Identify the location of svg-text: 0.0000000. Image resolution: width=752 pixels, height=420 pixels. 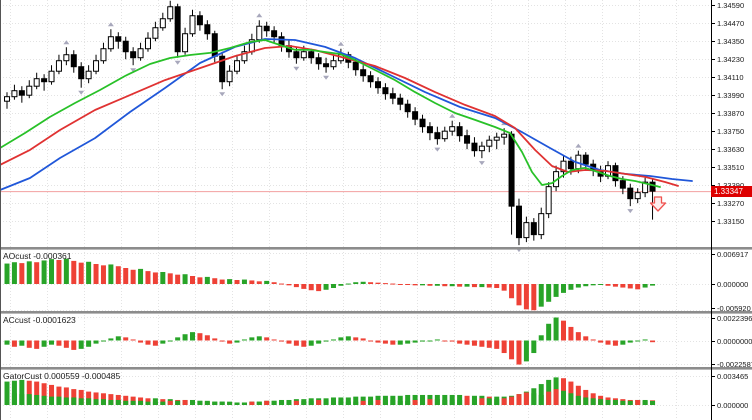
(734, 341).